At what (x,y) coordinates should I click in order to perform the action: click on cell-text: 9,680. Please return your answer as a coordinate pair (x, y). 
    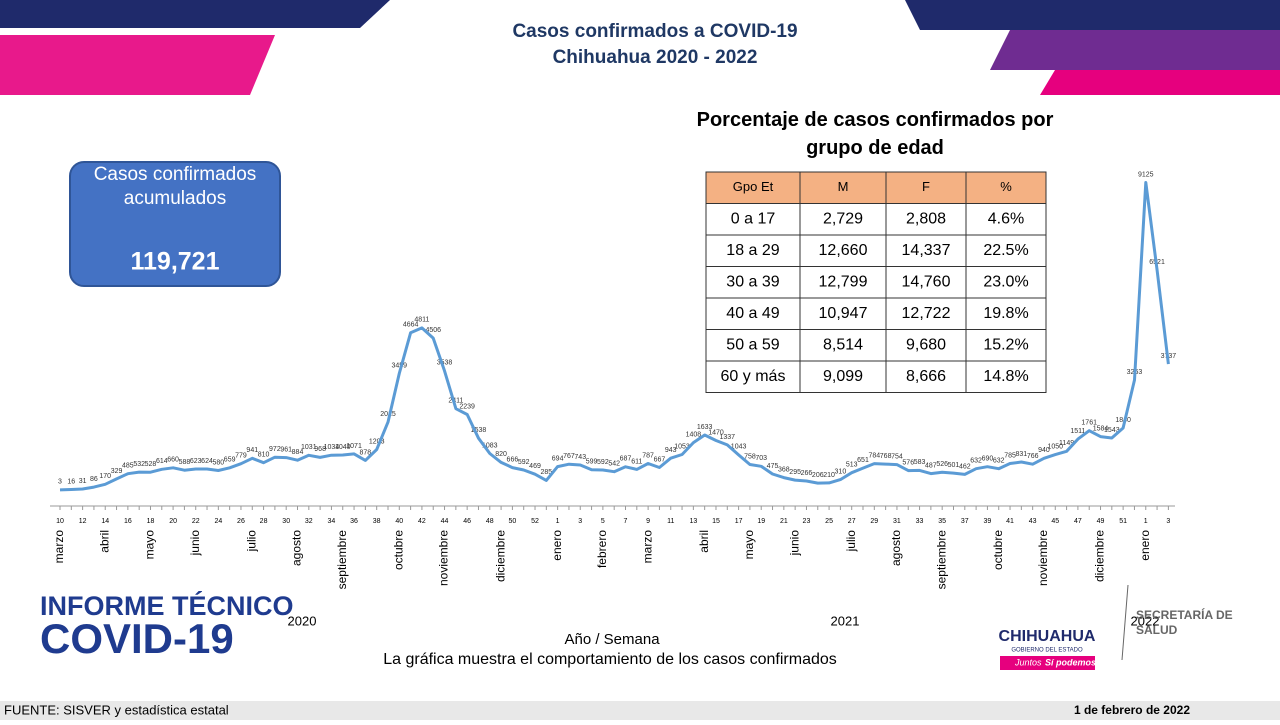
    Looking at the image, I should click on (926, 344).